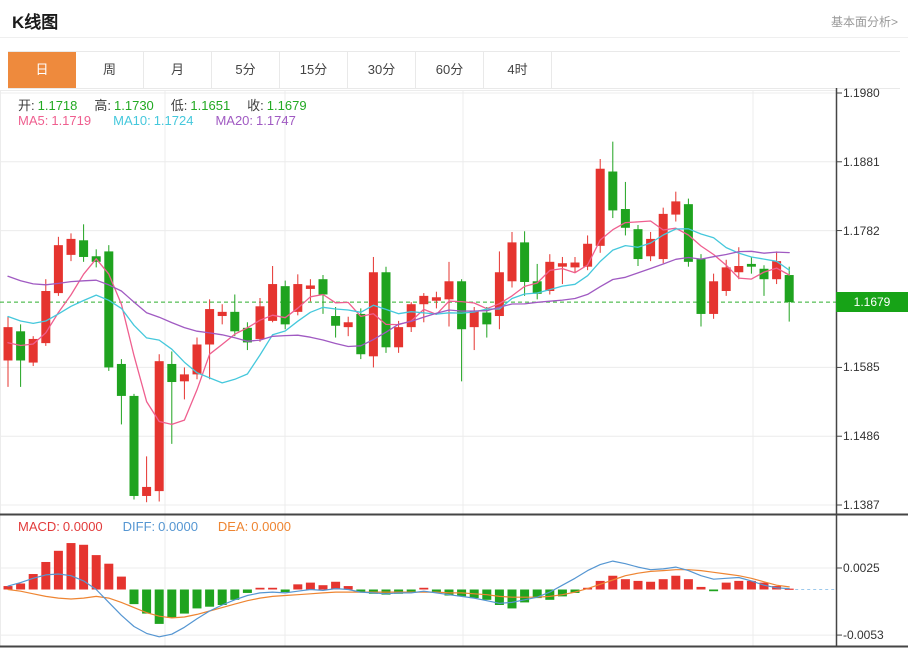 Image resolution: width=908 pixels, height=652 pixels. I want to click on price-tick-label: 1.1881, so click(861, 161).